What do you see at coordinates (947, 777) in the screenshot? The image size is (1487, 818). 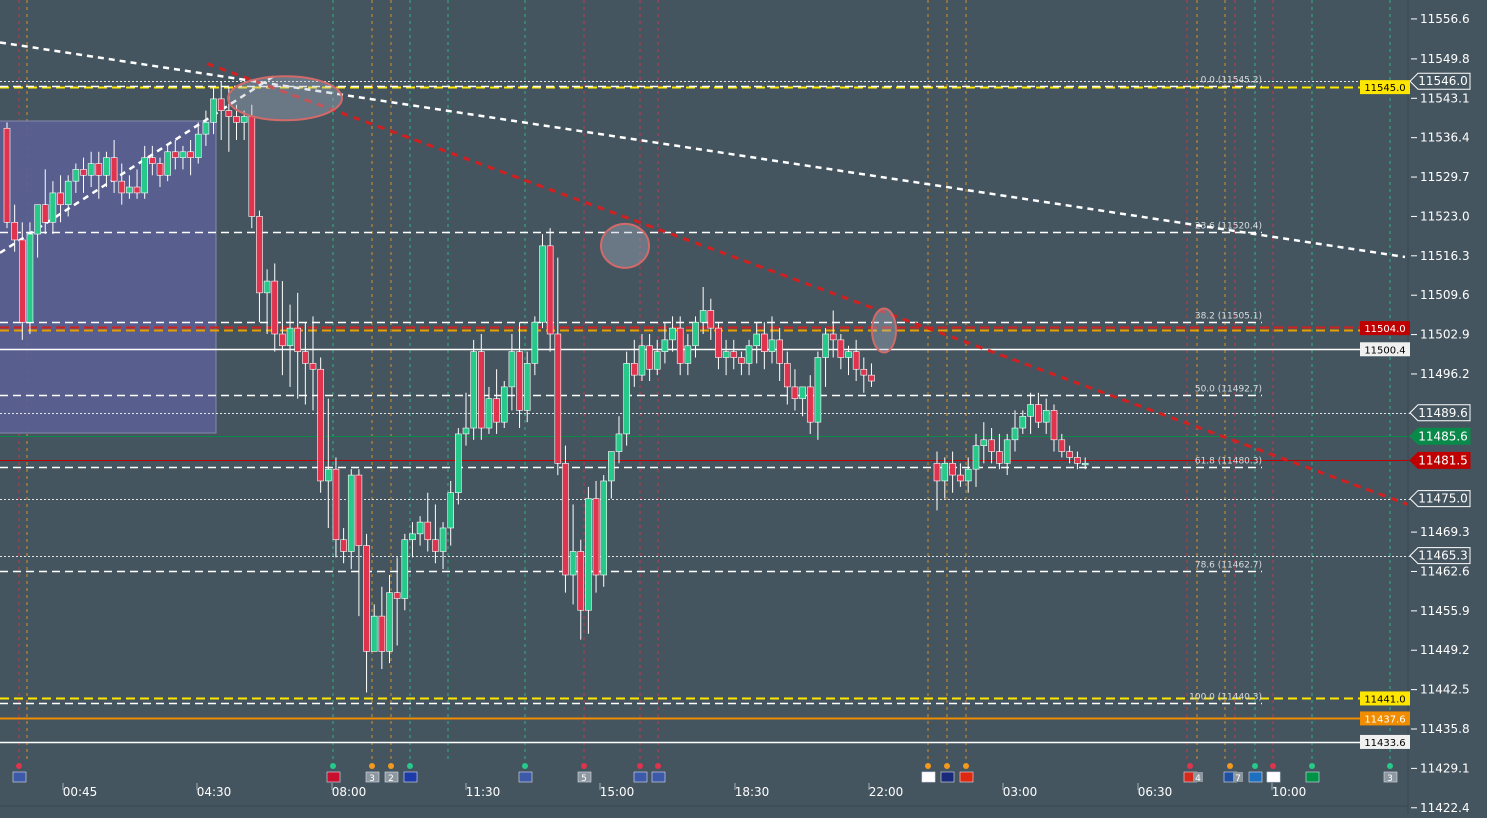 I see `event-flag-au` at bounding box center [947, 777].